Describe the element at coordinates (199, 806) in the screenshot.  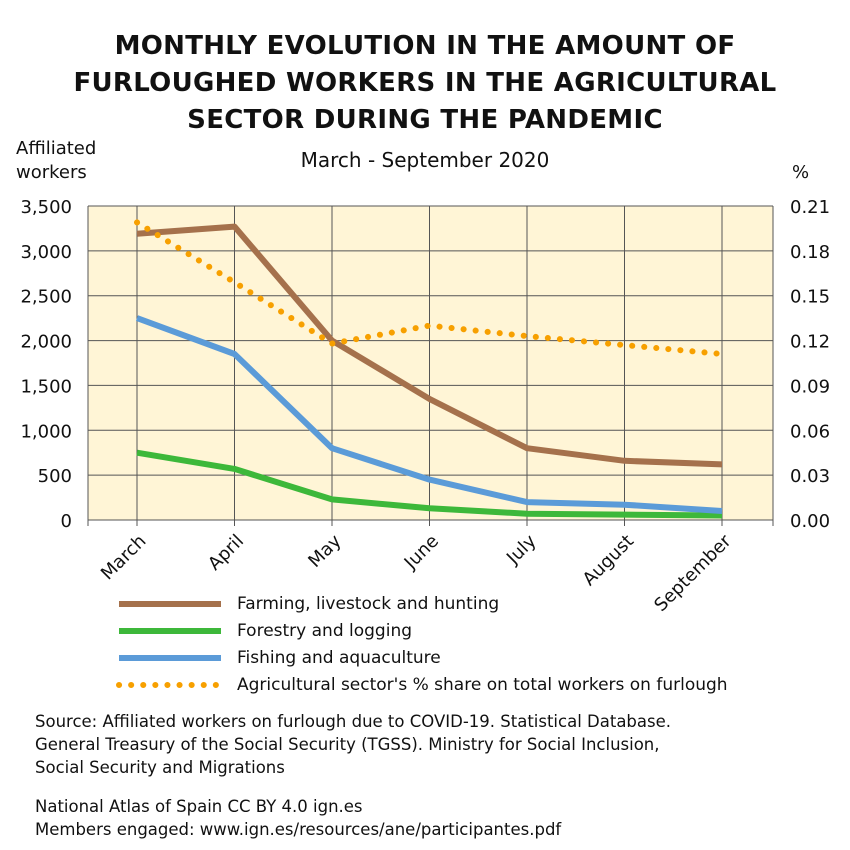
I see `credit-line: National Atlas of Spain CC BY 4.0 ign.es` at that location.